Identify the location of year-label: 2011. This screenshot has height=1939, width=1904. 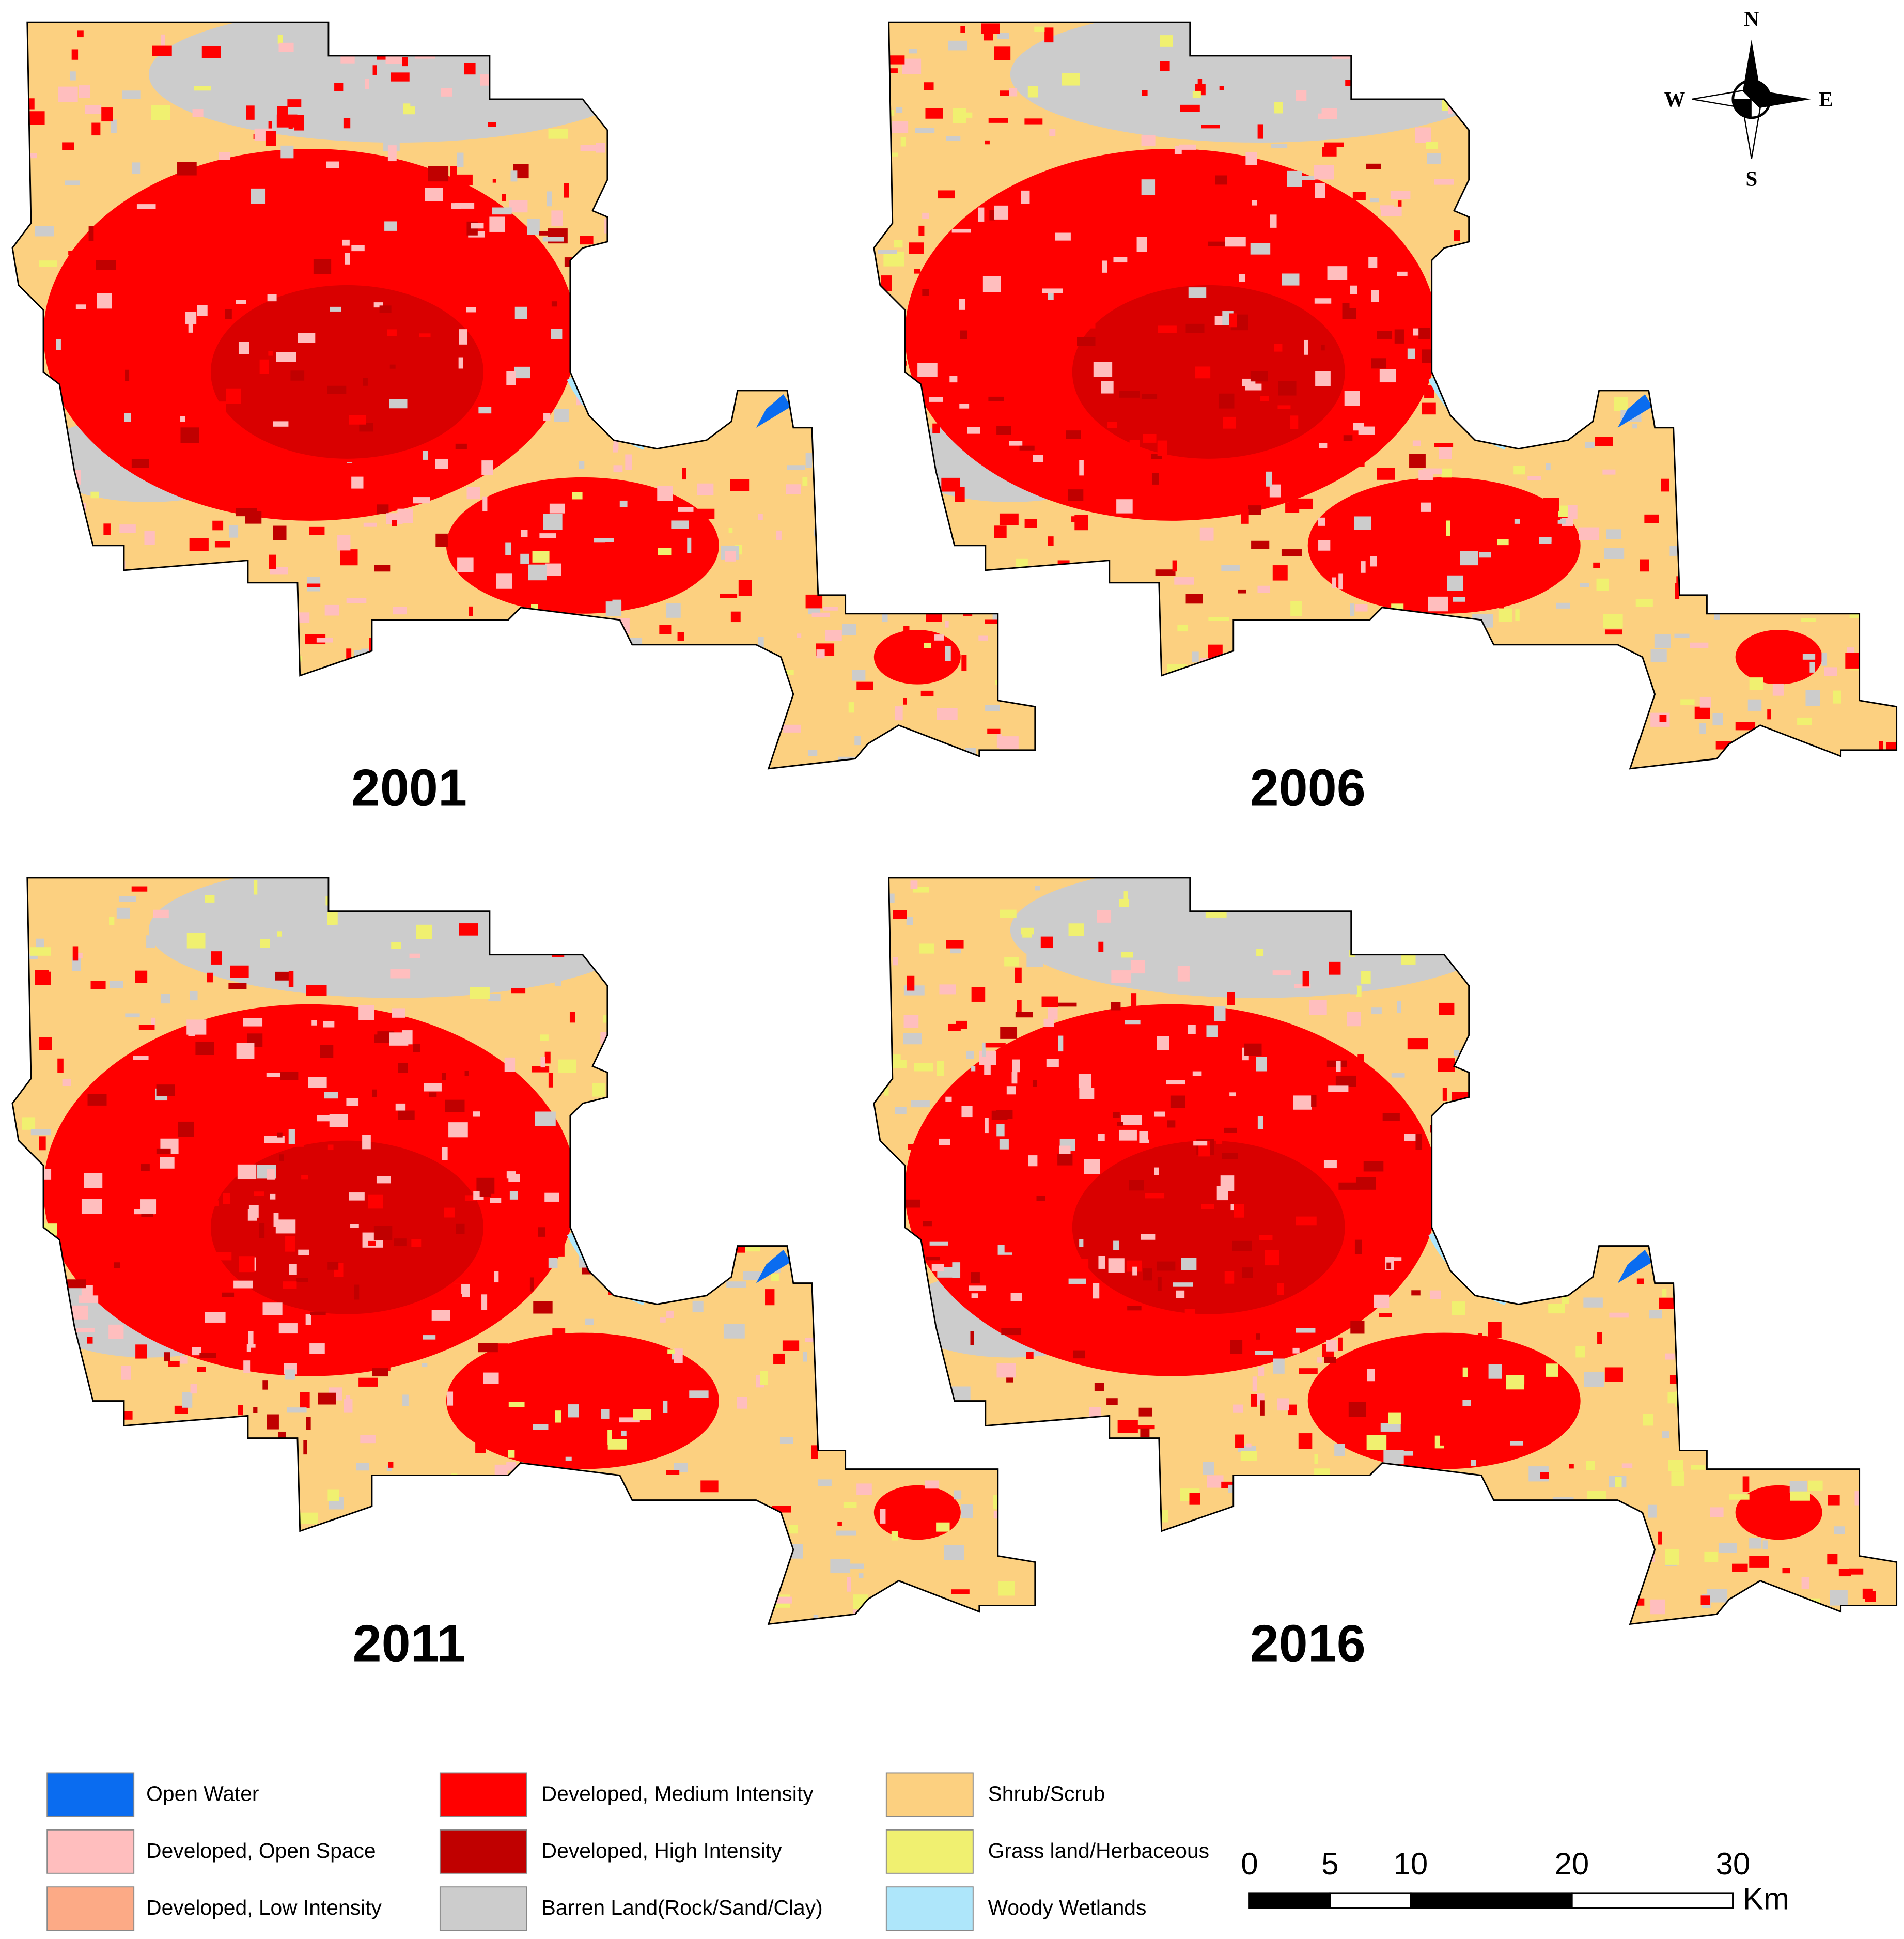
(409, 1643).